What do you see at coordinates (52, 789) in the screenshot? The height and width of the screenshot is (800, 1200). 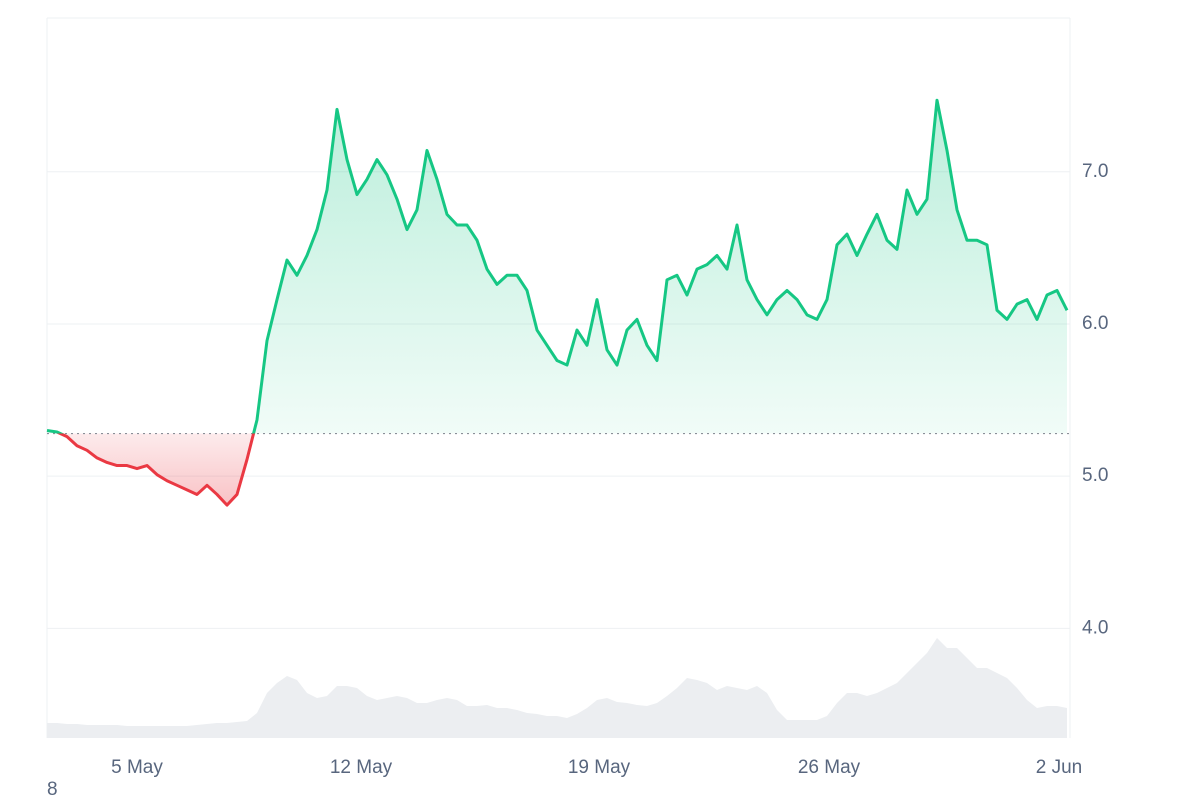 I see `footnote: 8` at bounding box center [52, 789].